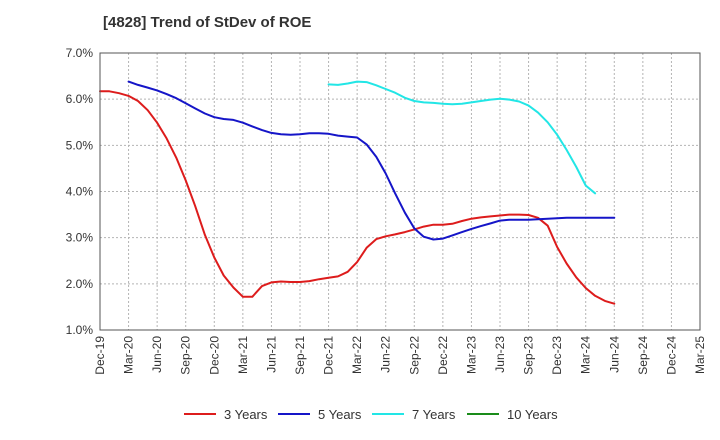 The image size is (720, 440). What do you see at coordinates (80, 99) in the screenshot?
I see `y-tick-label: 6.0%` at bounding box center [80, 99].